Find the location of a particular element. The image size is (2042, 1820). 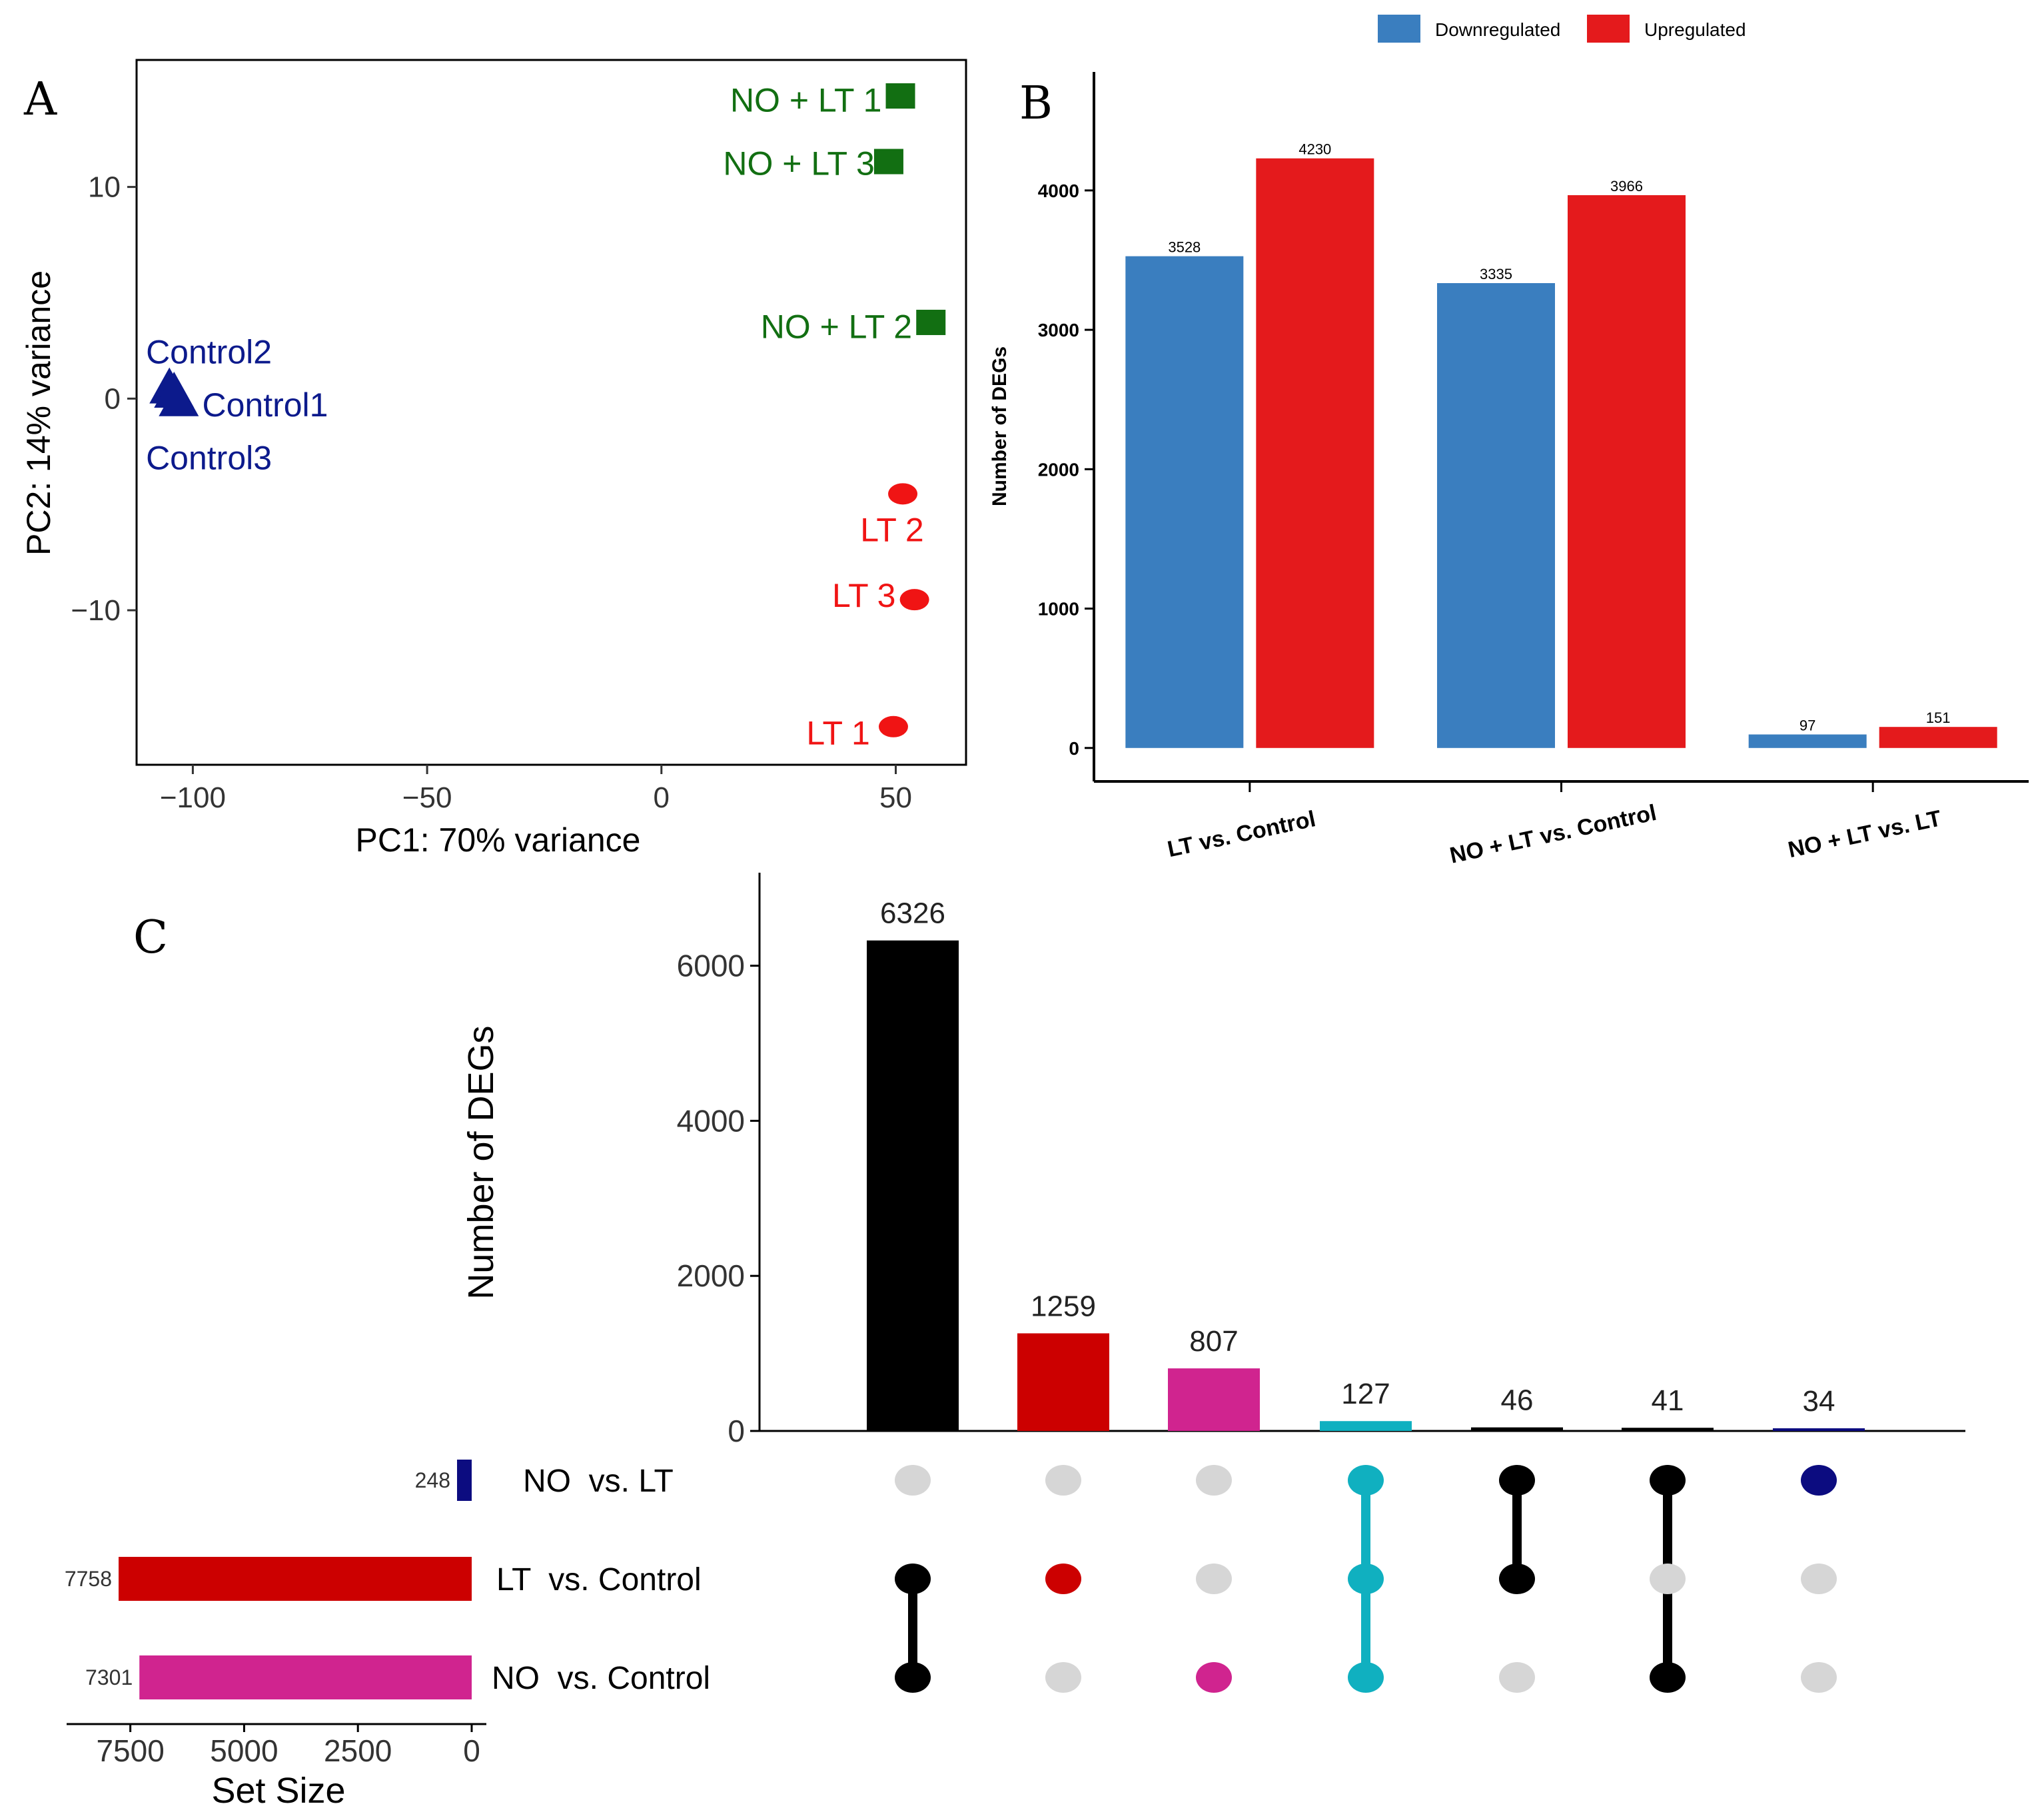

panel-c-set-size-tick-label: 7500 is located at coordinates (130, 1750).